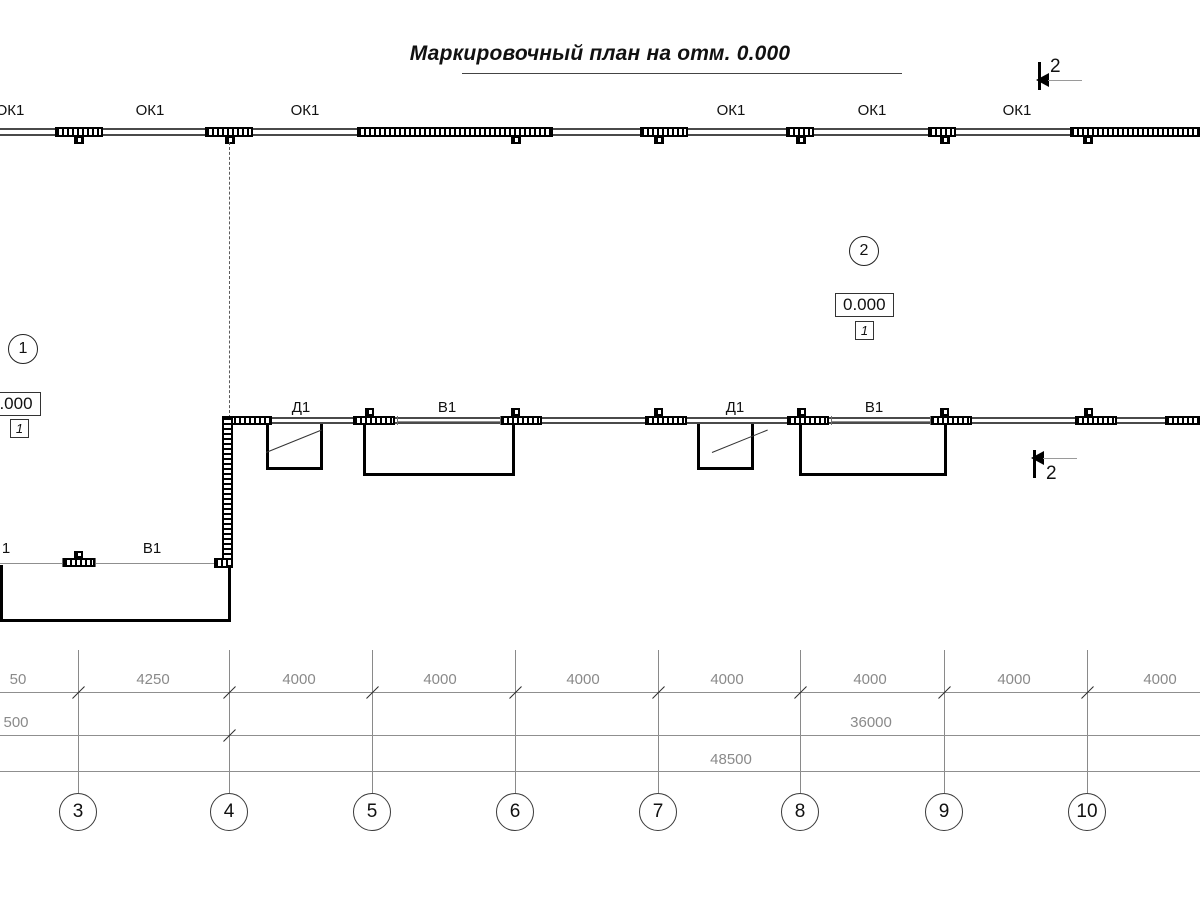 This screenshot has width=1200, height=900. I want to click on level-sub-label-right: 1, so click(864, 330).